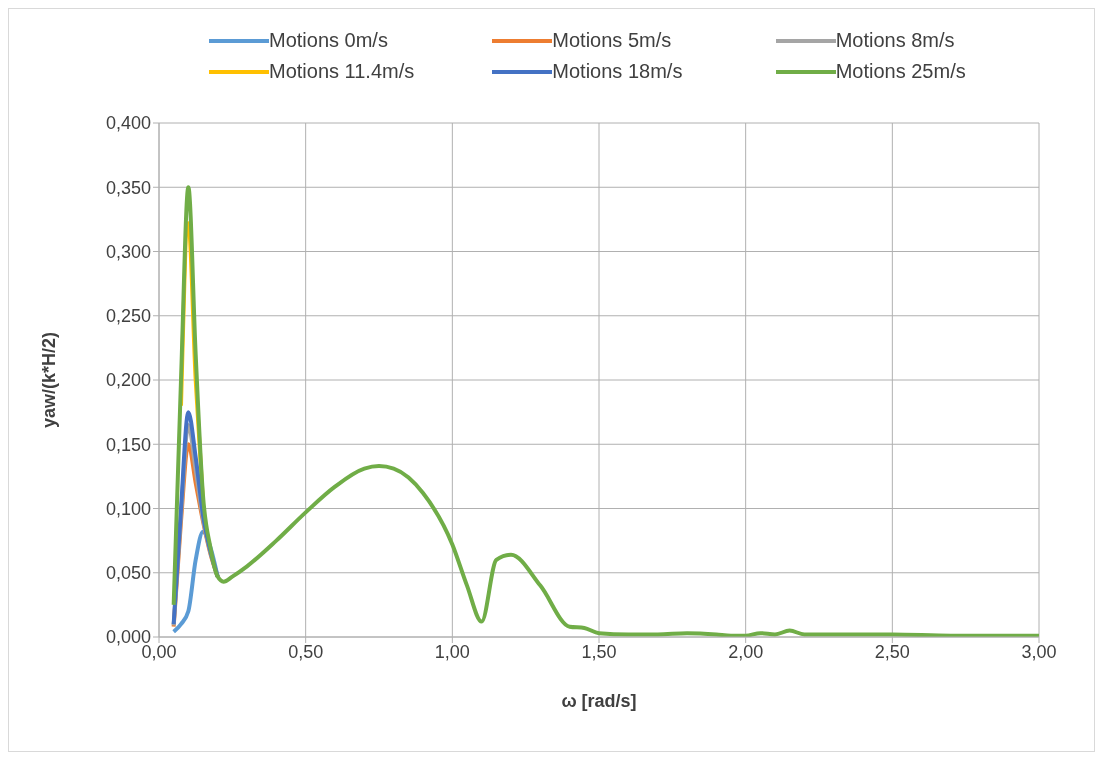  Describe the element at coordinates (128, 316) in the screenshot. I see `y-tick-label: 0,250` at that location.